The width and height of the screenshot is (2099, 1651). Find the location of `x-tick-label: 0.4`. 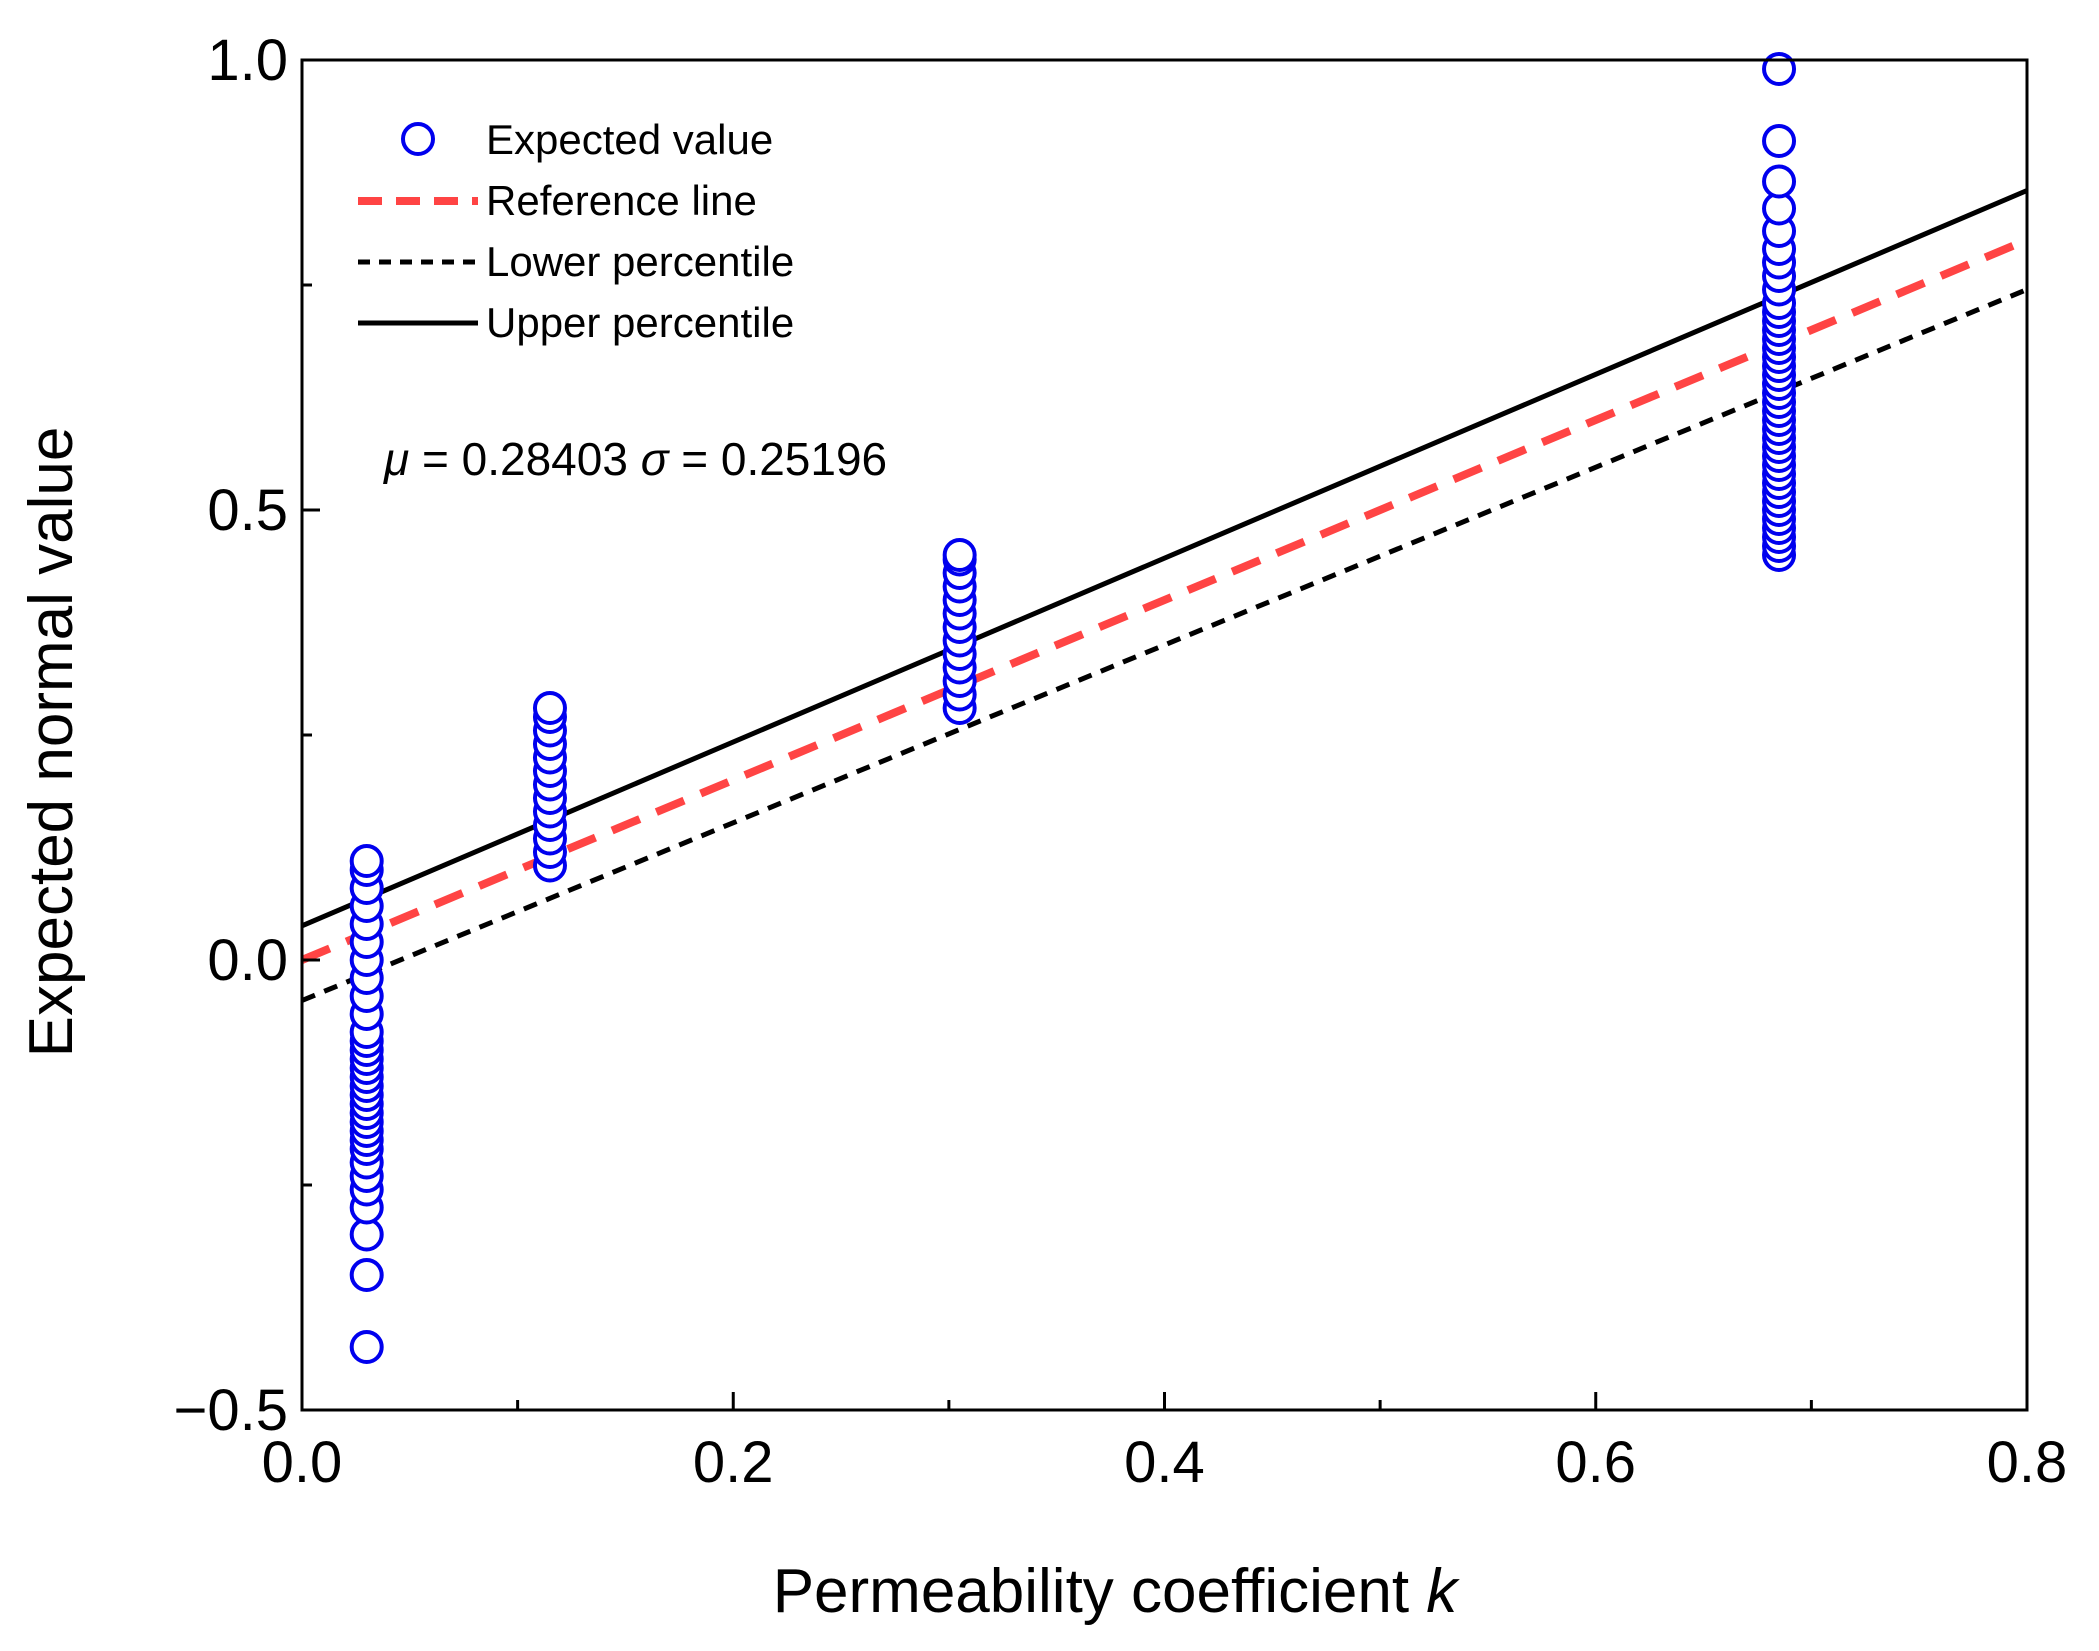

x-tick-label: 0.4 is located at coordinates (1164, 1462).